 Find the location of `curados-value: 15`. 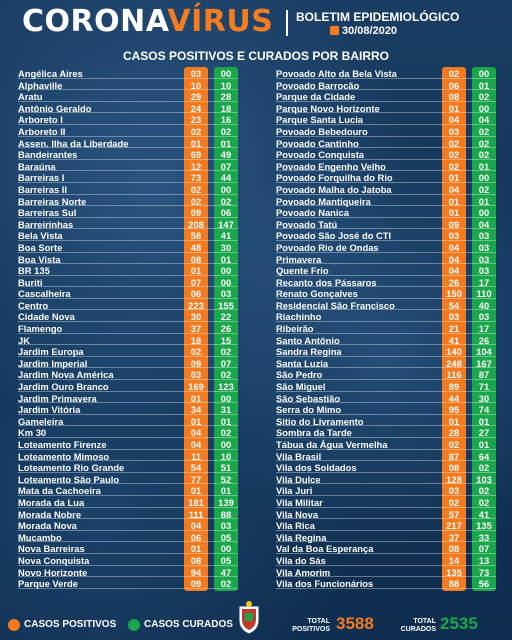

curados-value: 15 is located at coordinates (226, 340).